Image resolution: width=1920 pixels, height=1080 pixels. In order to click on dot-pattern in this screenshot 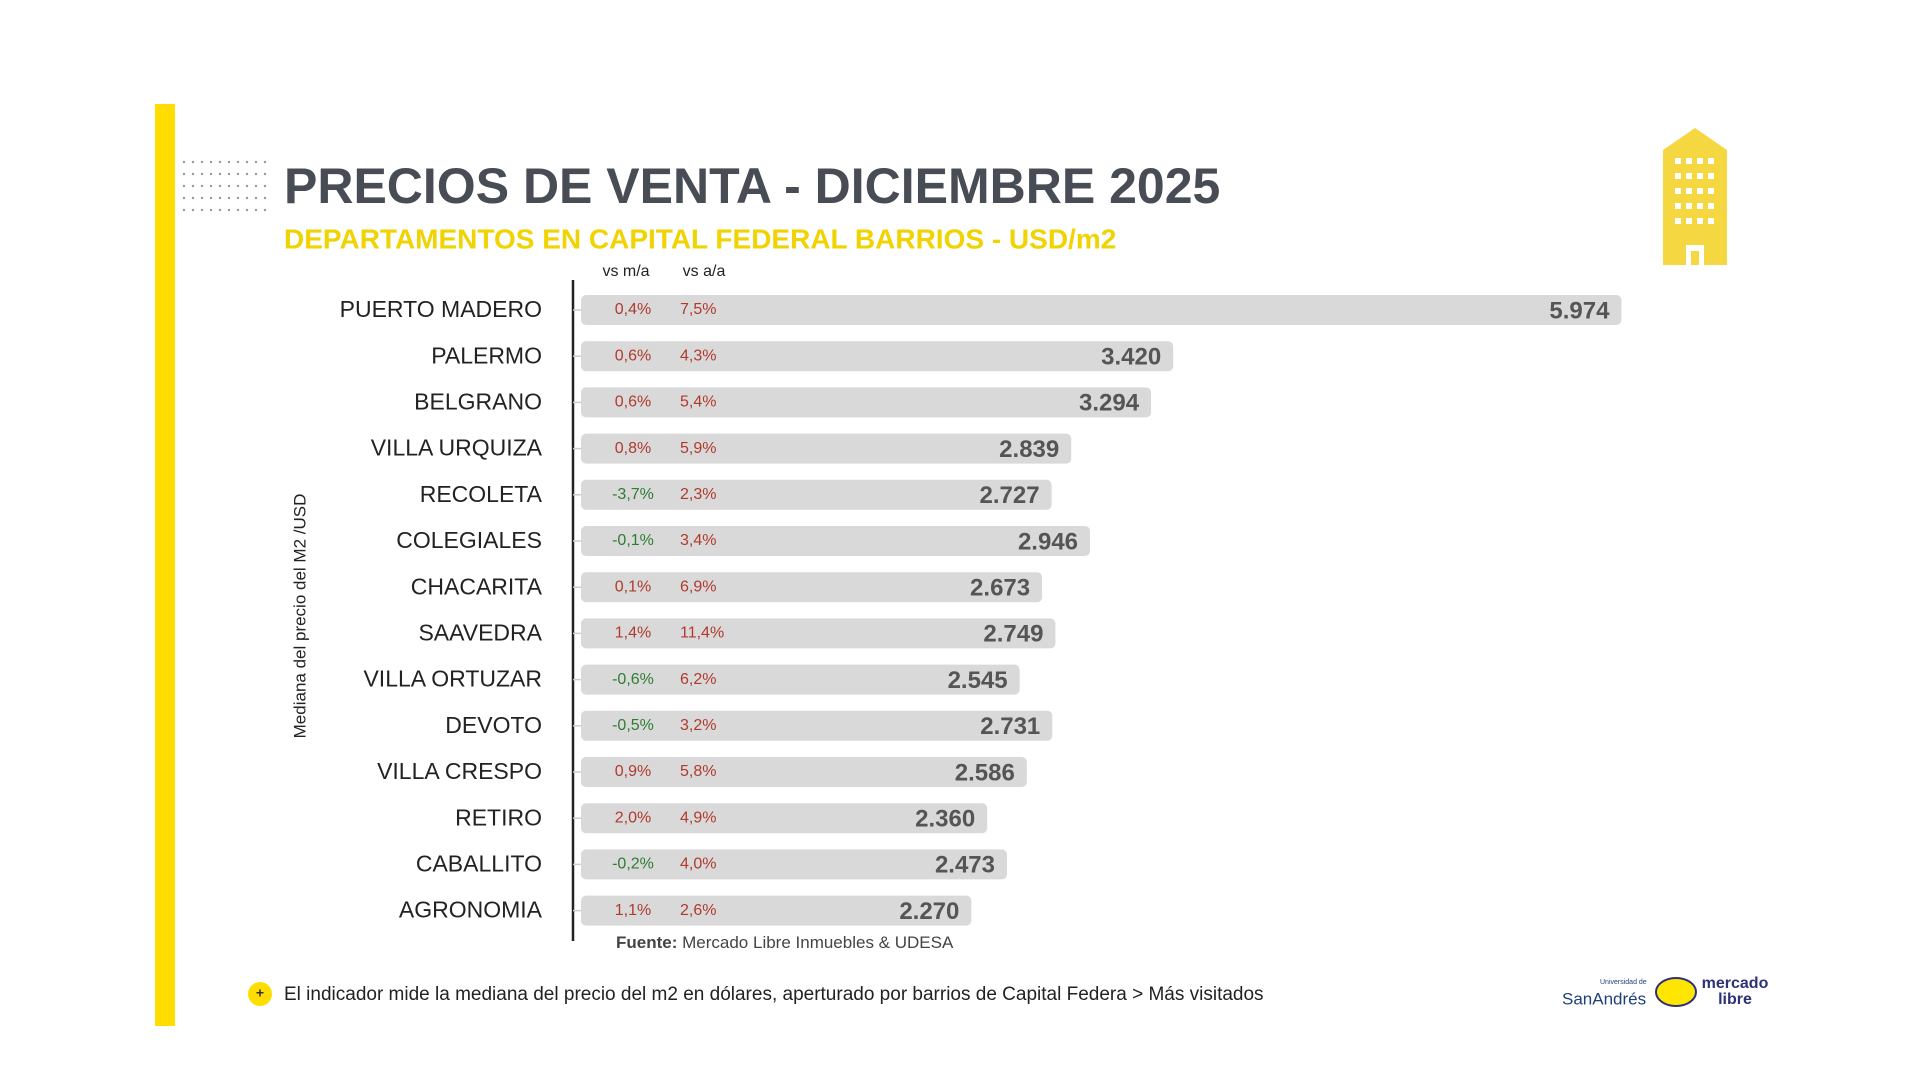, I will do `click(224, 186)`.